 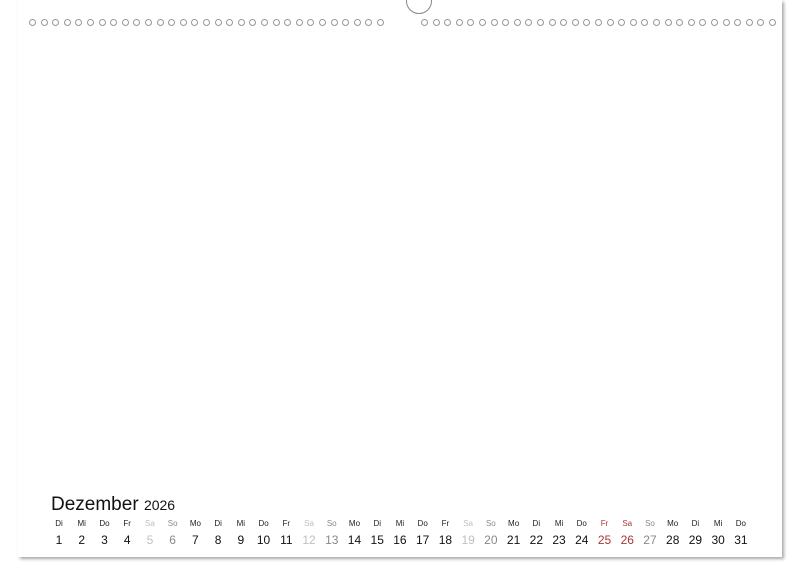 What do you see at coordinates (218, 540) in the screenshot?
I see `day-number: 8` at bounding box center [218, 540].